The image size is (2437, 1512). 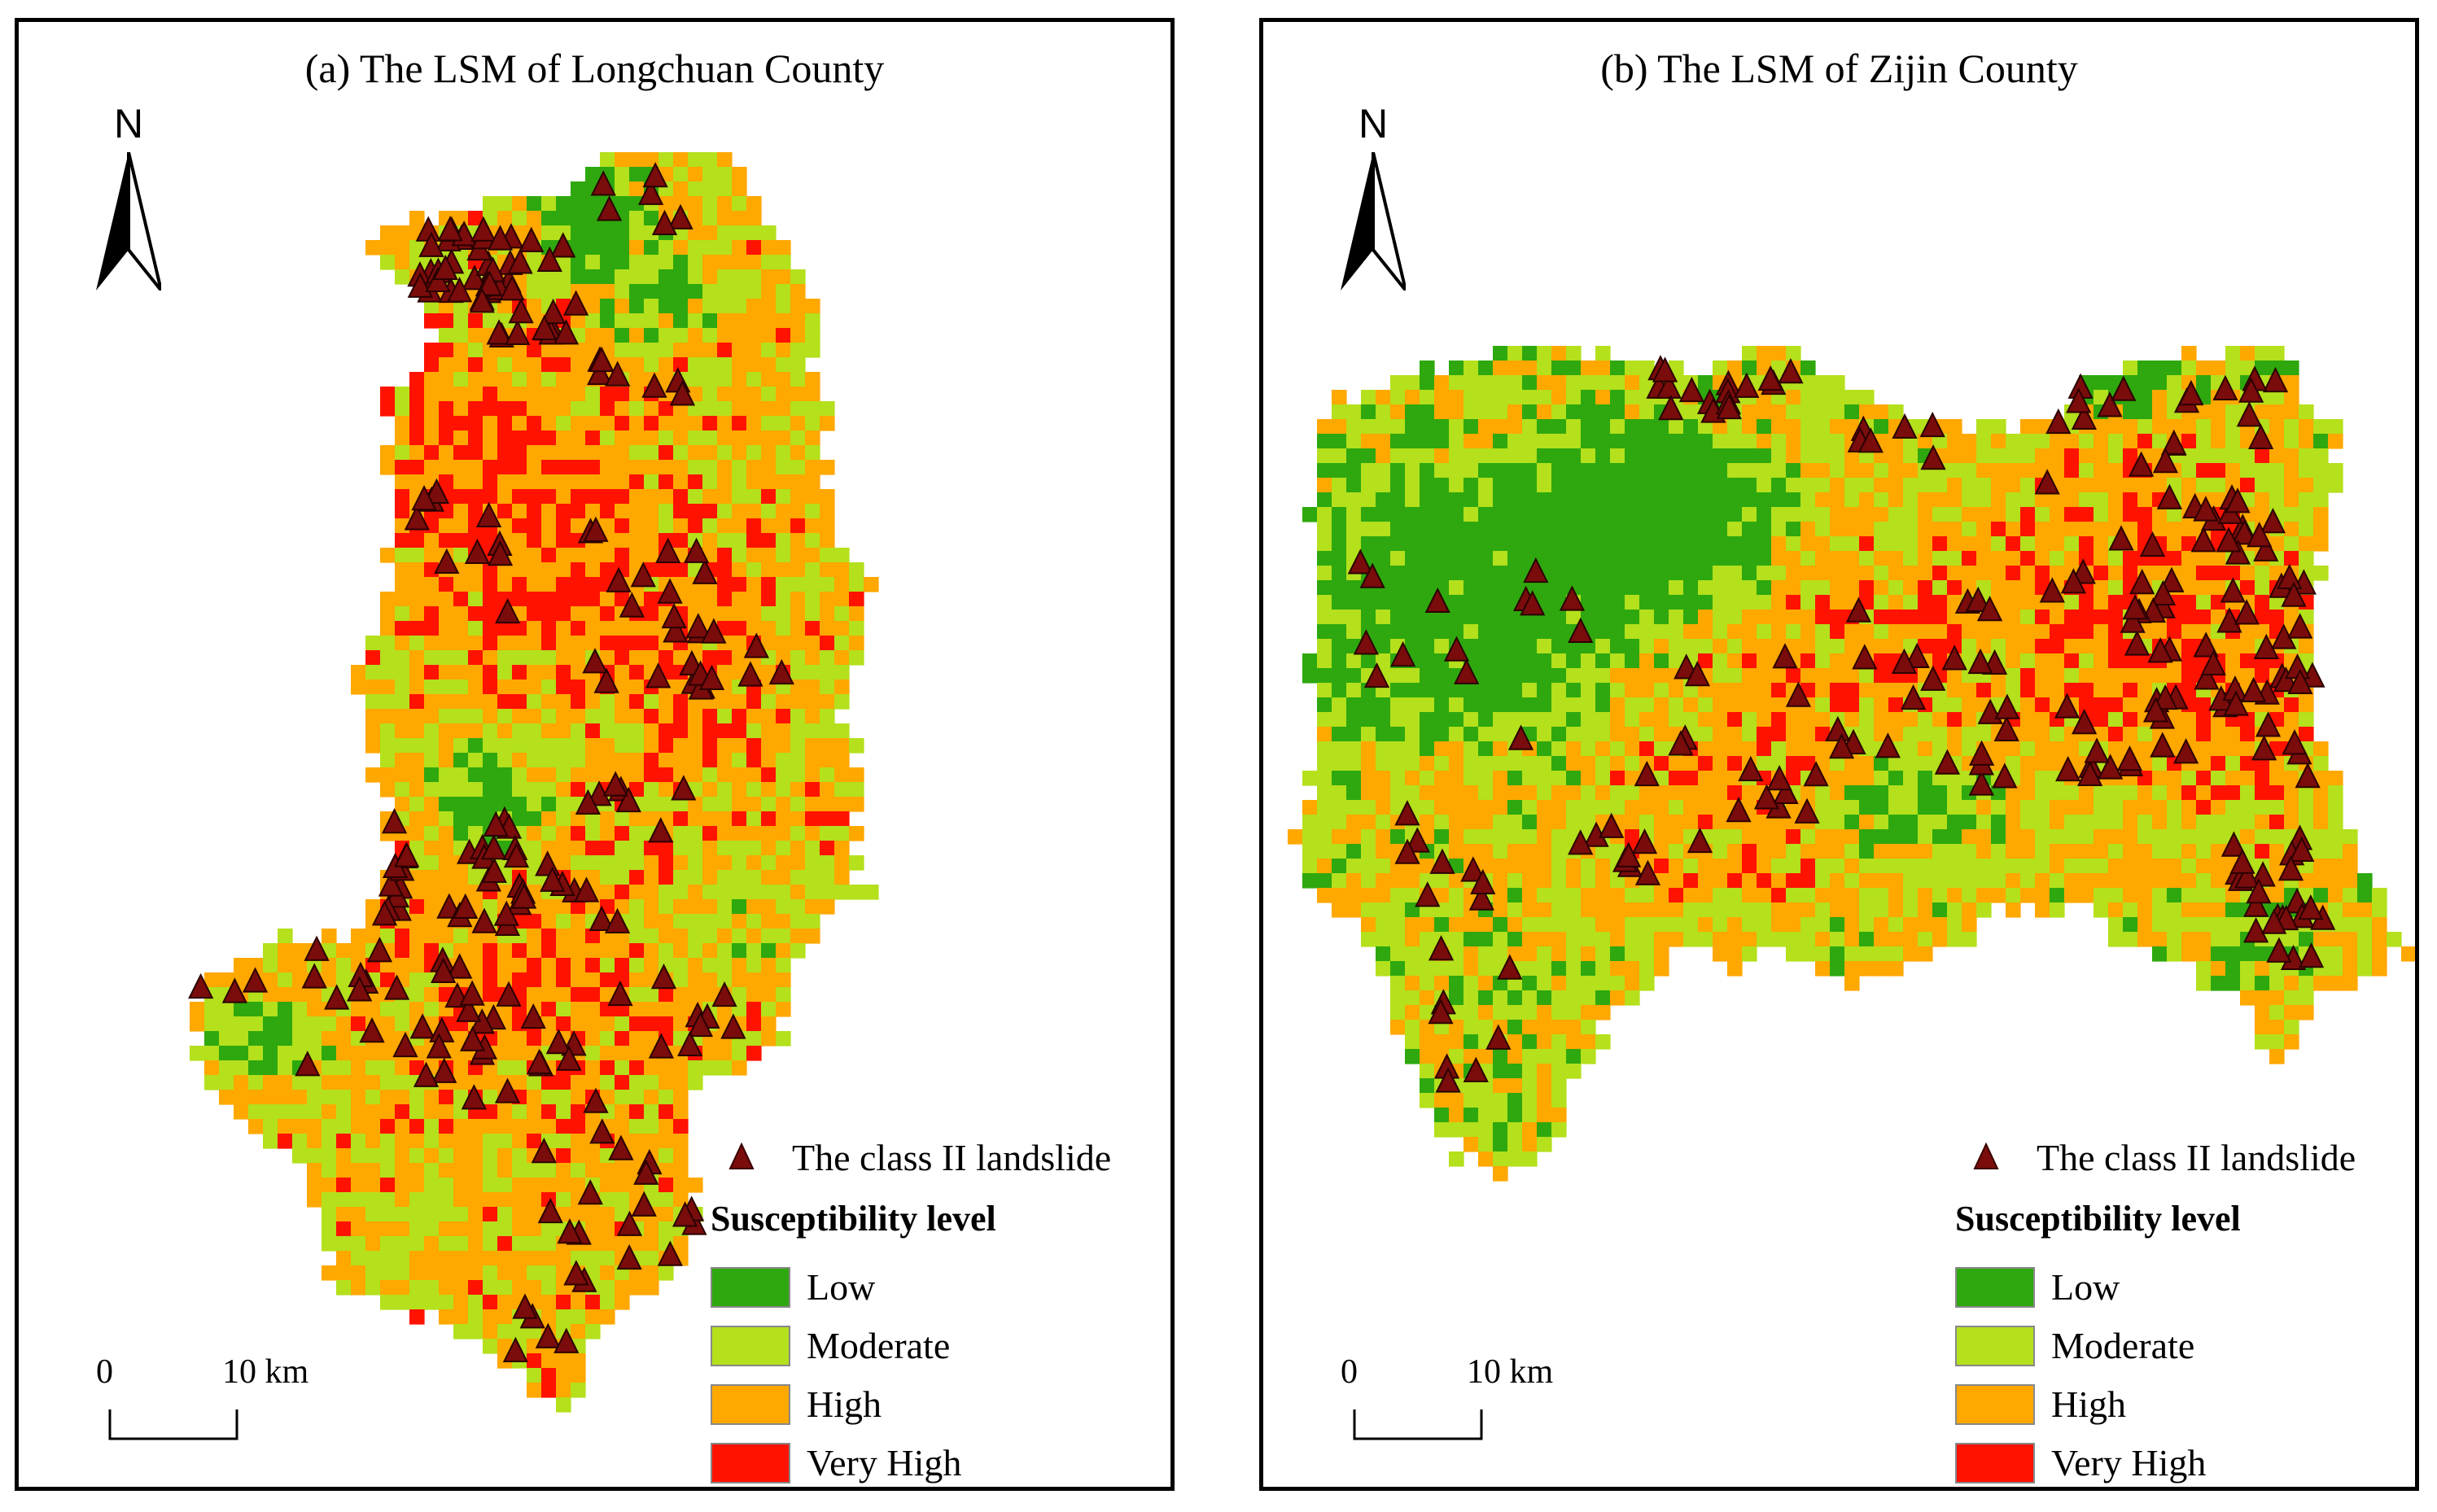 What do you see at coordinates (1839, 68) in the screenshot?
I see `map-title: (b) The LSM of Zijin County` at bounding box center [1839, 68].